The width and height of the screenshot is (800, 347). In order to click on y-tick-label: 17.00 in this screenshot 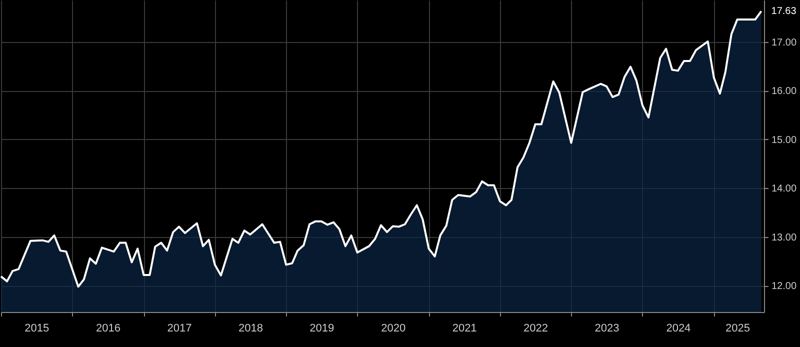, I will do `click(784, 42)`.